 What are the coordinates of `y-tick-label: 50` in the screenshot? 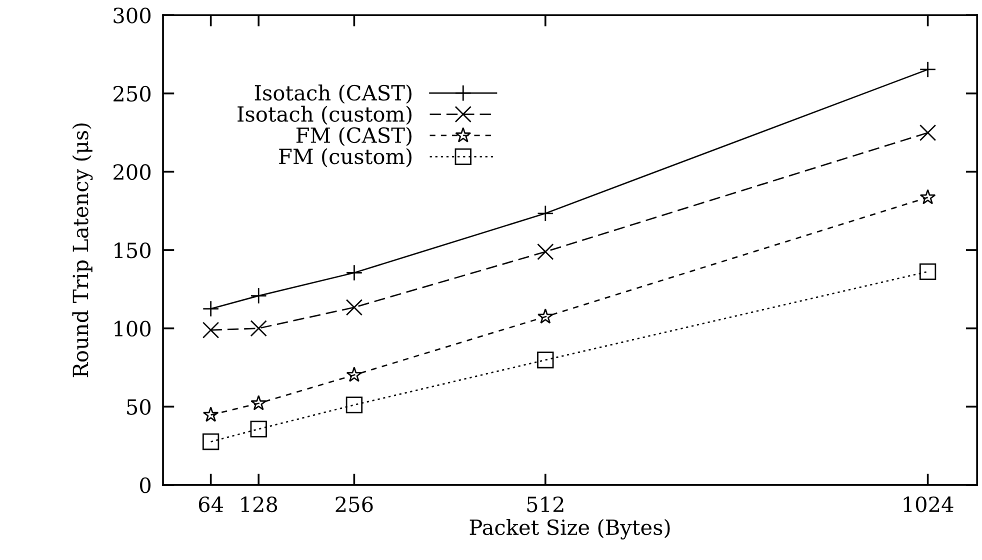 It's located at (139, 407).